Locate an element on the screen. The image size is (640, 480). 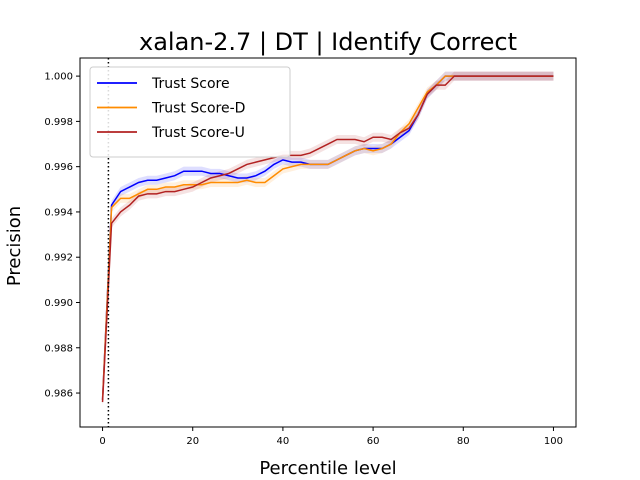
x-axis: 0 20 40 60 80 100 is located at coordinates (331, 437).